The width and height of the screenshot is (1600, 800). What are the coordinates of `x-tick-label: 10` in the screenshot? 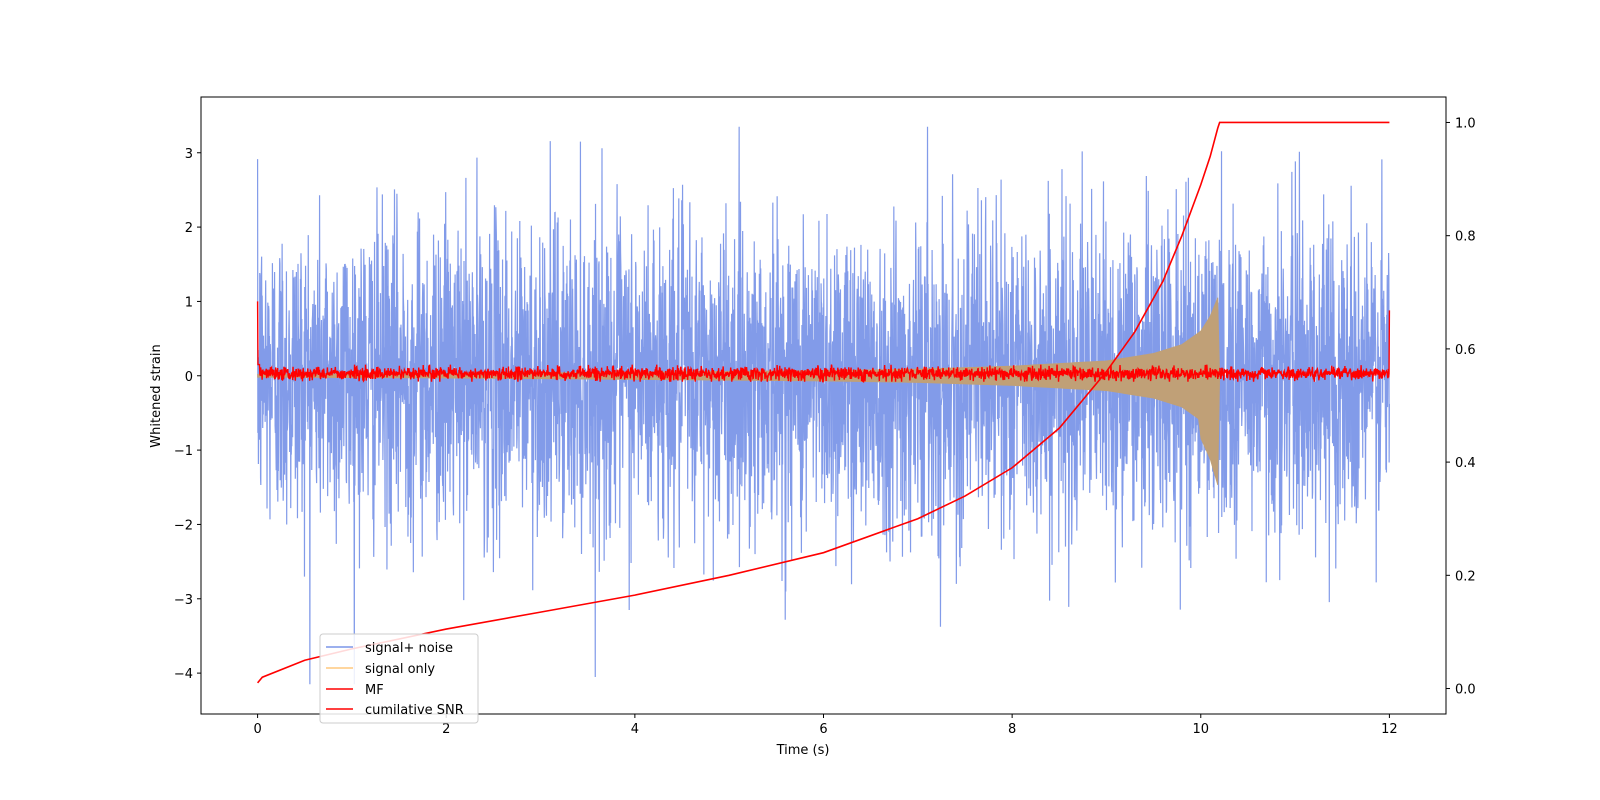 It's located at (1200, 729).